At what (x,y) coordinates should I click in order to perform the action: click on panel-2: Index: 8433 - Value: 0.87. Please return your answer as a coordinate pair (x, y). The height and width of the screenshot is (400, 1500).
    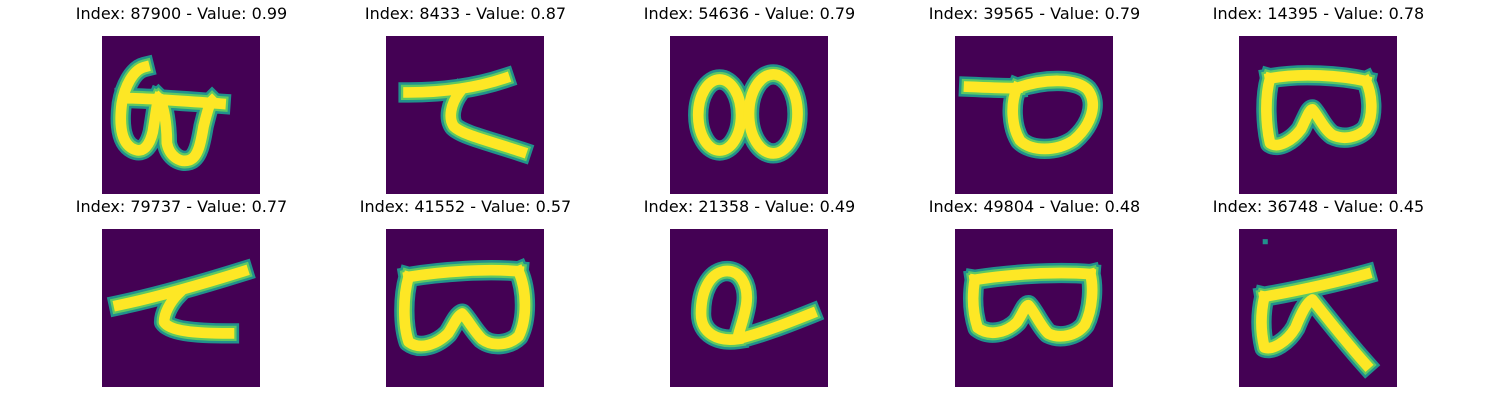
    Looking at the image, I should click on (465, 99).